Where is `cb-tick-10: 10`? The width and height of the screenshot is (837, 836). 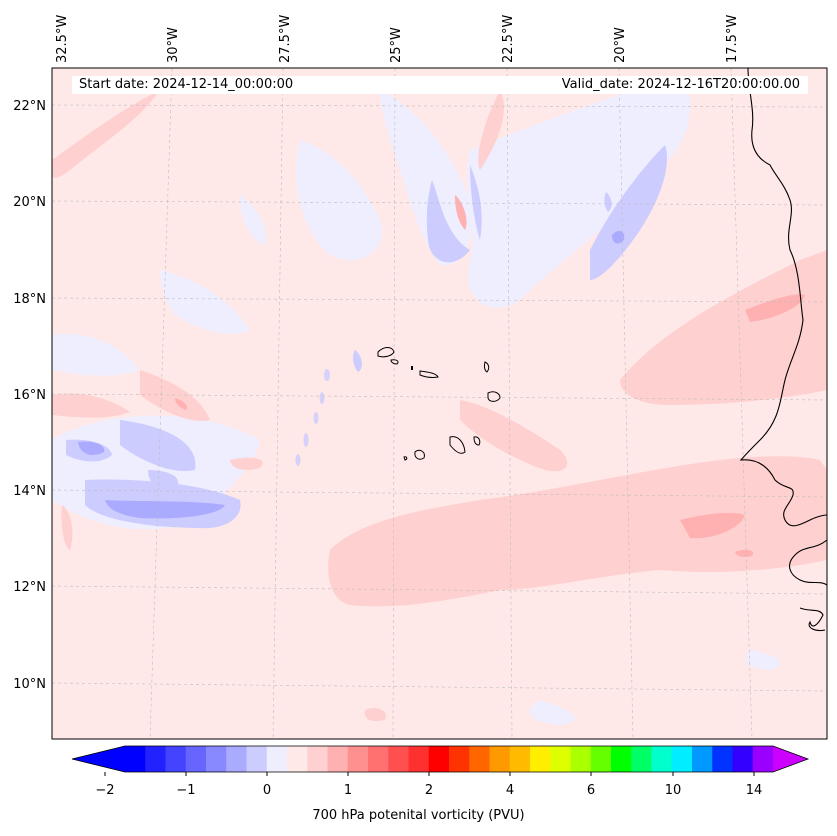
cb-tick-10: 10 is located at coordinates (673, 790).